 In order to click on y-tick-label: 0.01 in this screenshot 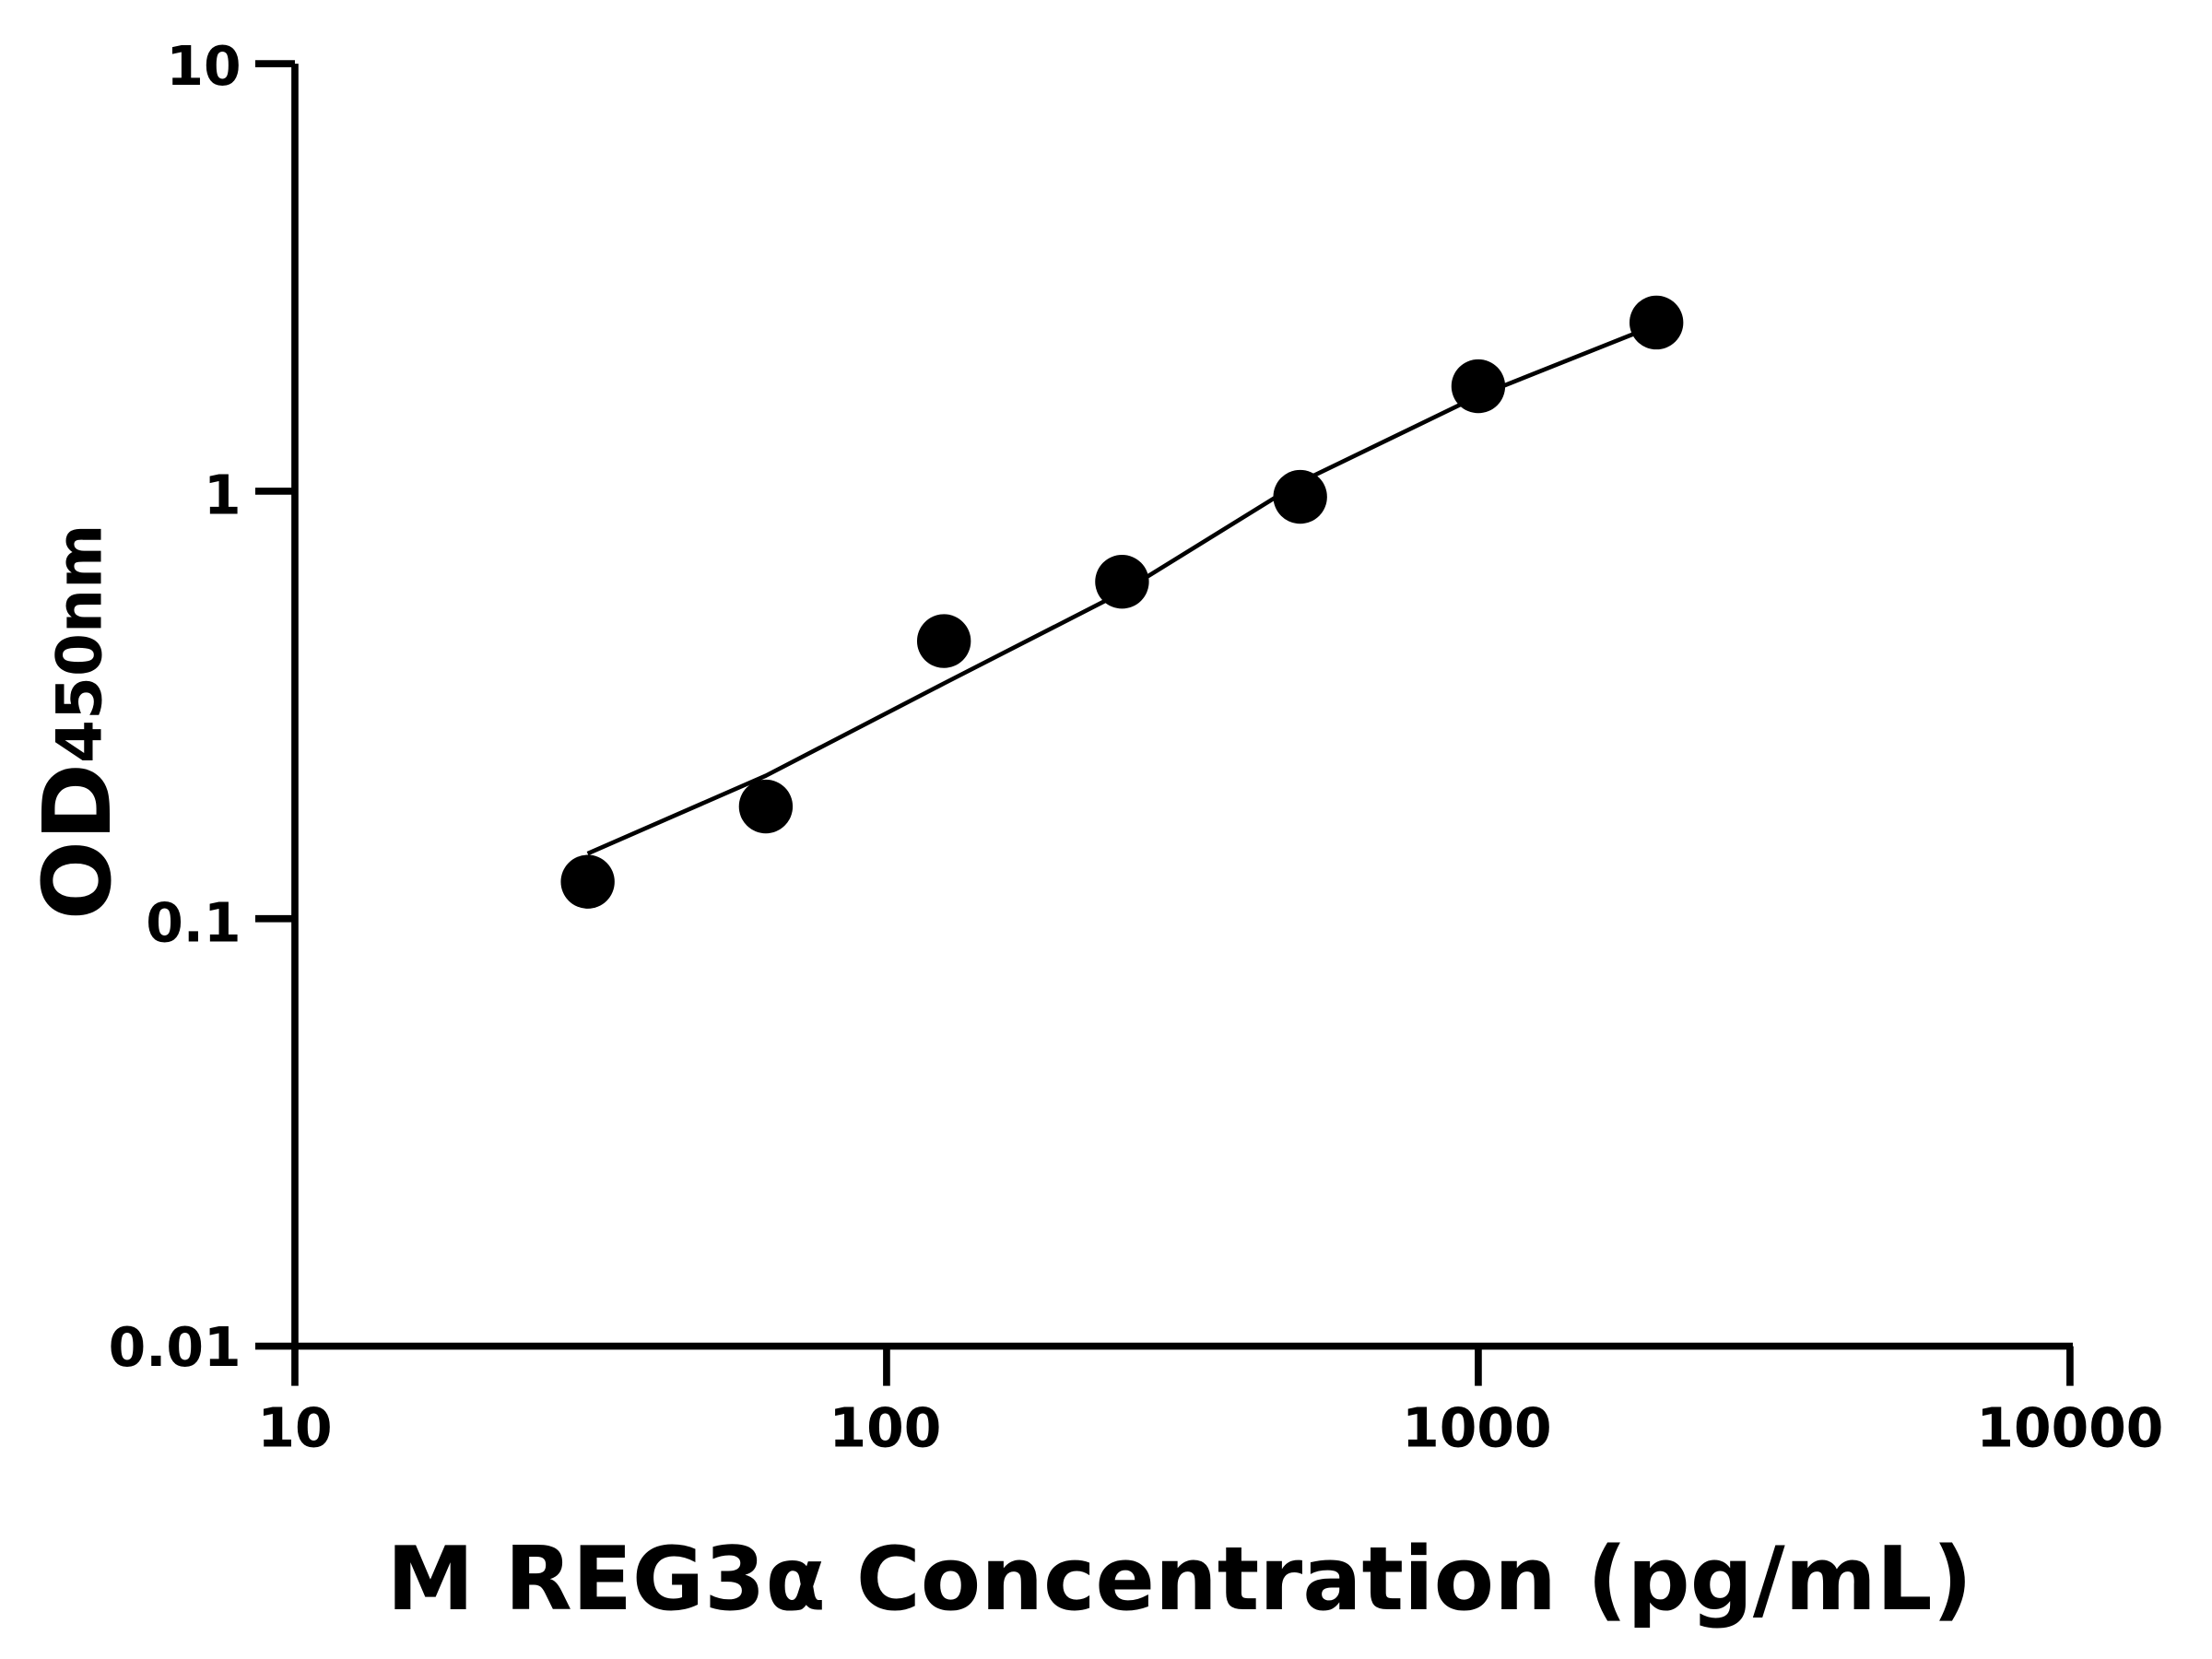, I will do `click(175, 1347)`.